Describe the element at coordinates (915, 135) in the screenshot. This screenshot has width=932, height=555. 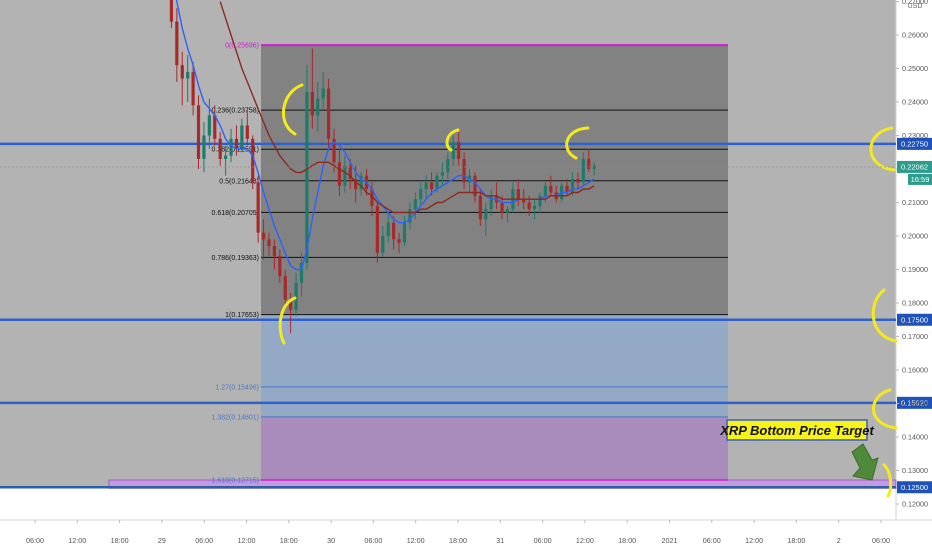
I see `price-tick-label: 0.23000` at that location.